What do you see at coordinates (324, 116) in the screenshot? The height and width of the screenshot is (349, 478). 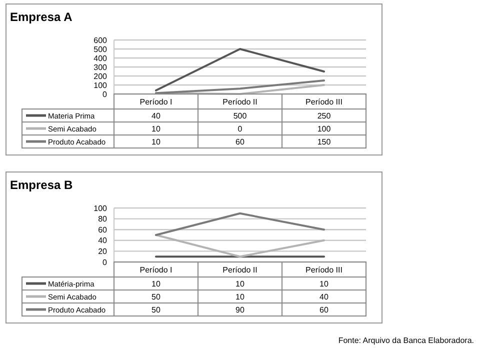 I see `data-label: 250` at bounding box center [324, 116].